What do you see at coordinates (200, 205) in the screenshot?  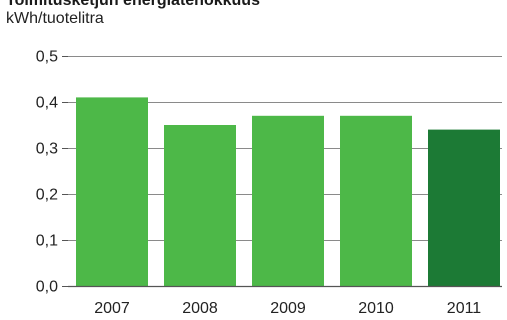 I see `bar-2008` at bounding box center [200, 205].